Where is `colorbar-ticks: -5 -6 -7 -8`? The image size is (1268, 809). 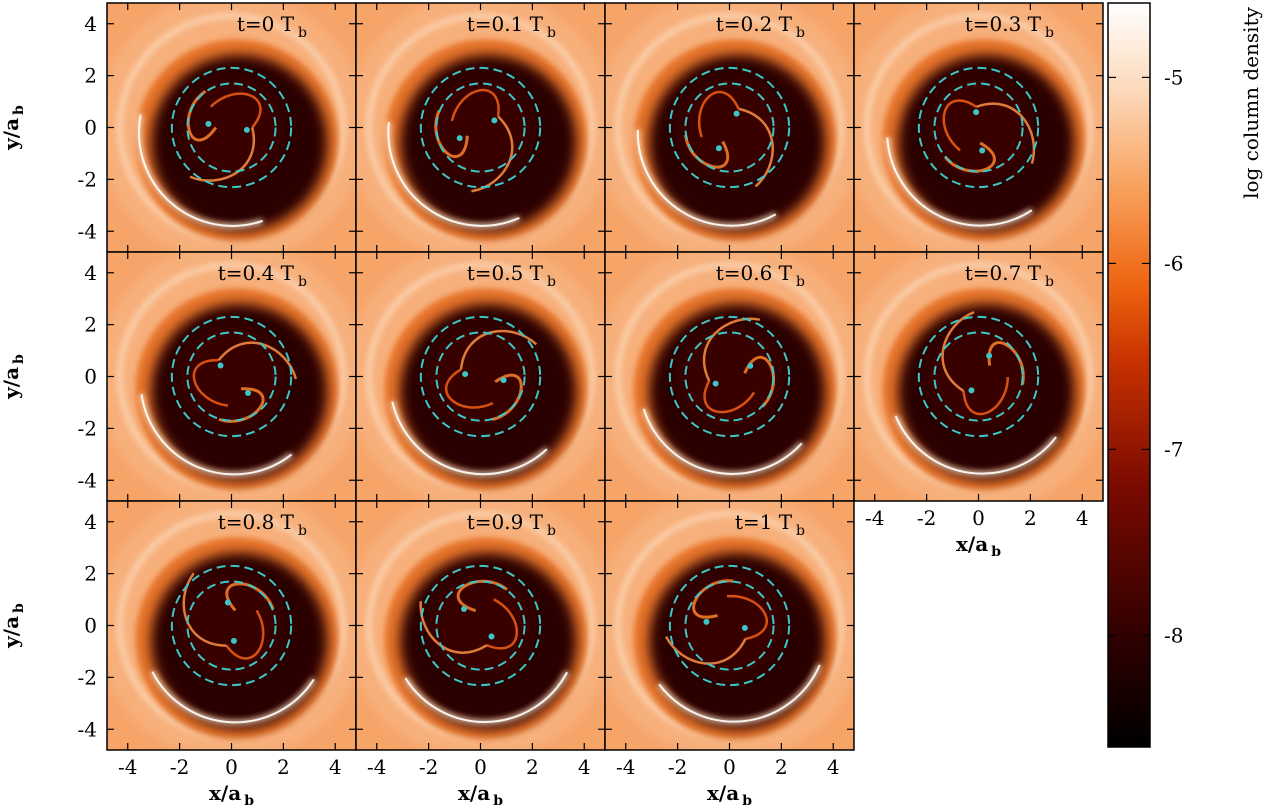 colorbar-ticks: -5 -6 -7 -8 is located at coordinates (1145, 356).